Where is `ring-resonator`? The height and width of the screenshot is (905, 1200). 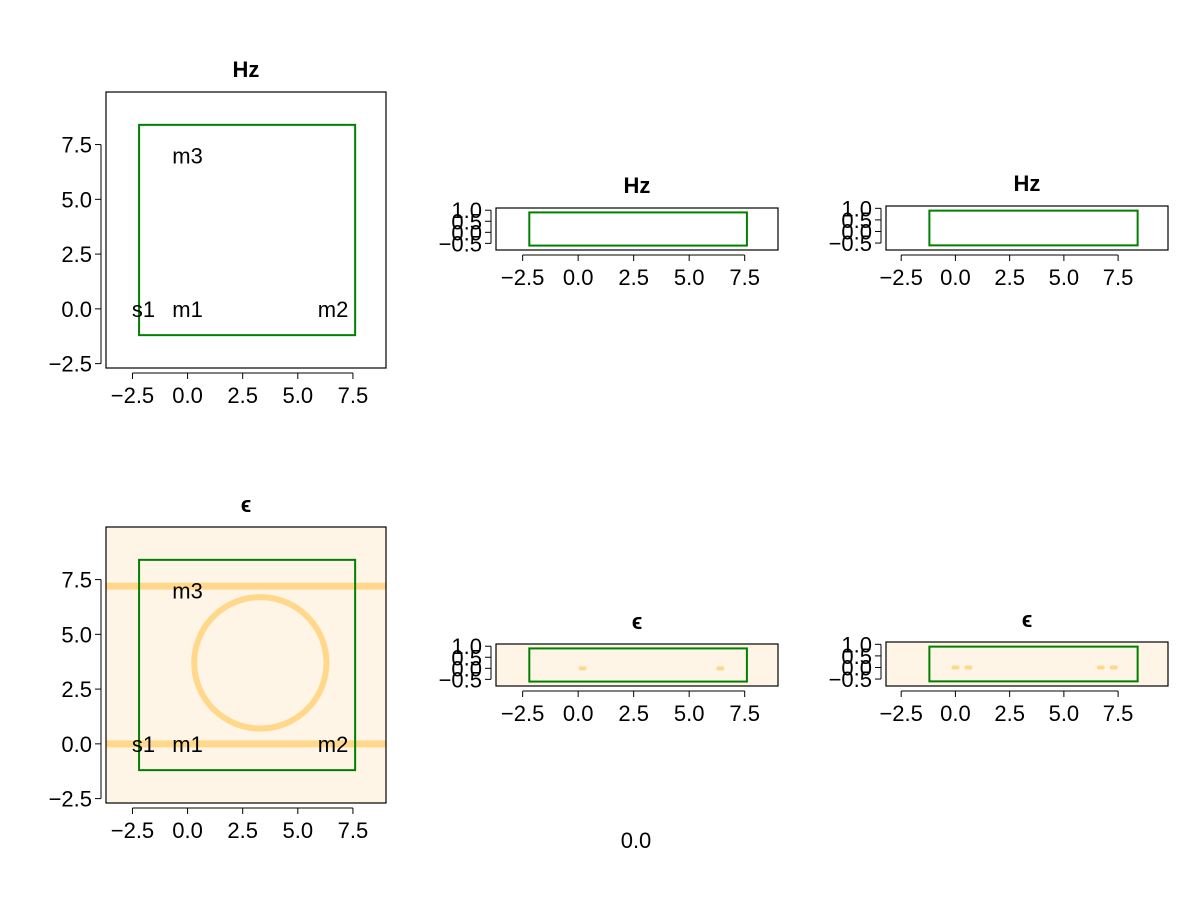 ring-resonator is located at coordinates (260, 663).